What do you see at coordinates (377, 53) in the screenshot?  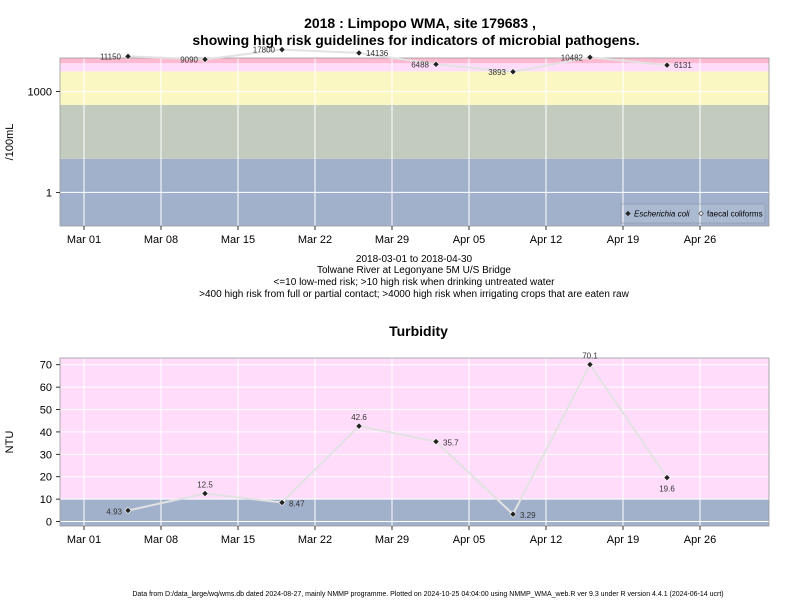 I see `ecoli-data-label: 14136` at bounding box center [377, 53].